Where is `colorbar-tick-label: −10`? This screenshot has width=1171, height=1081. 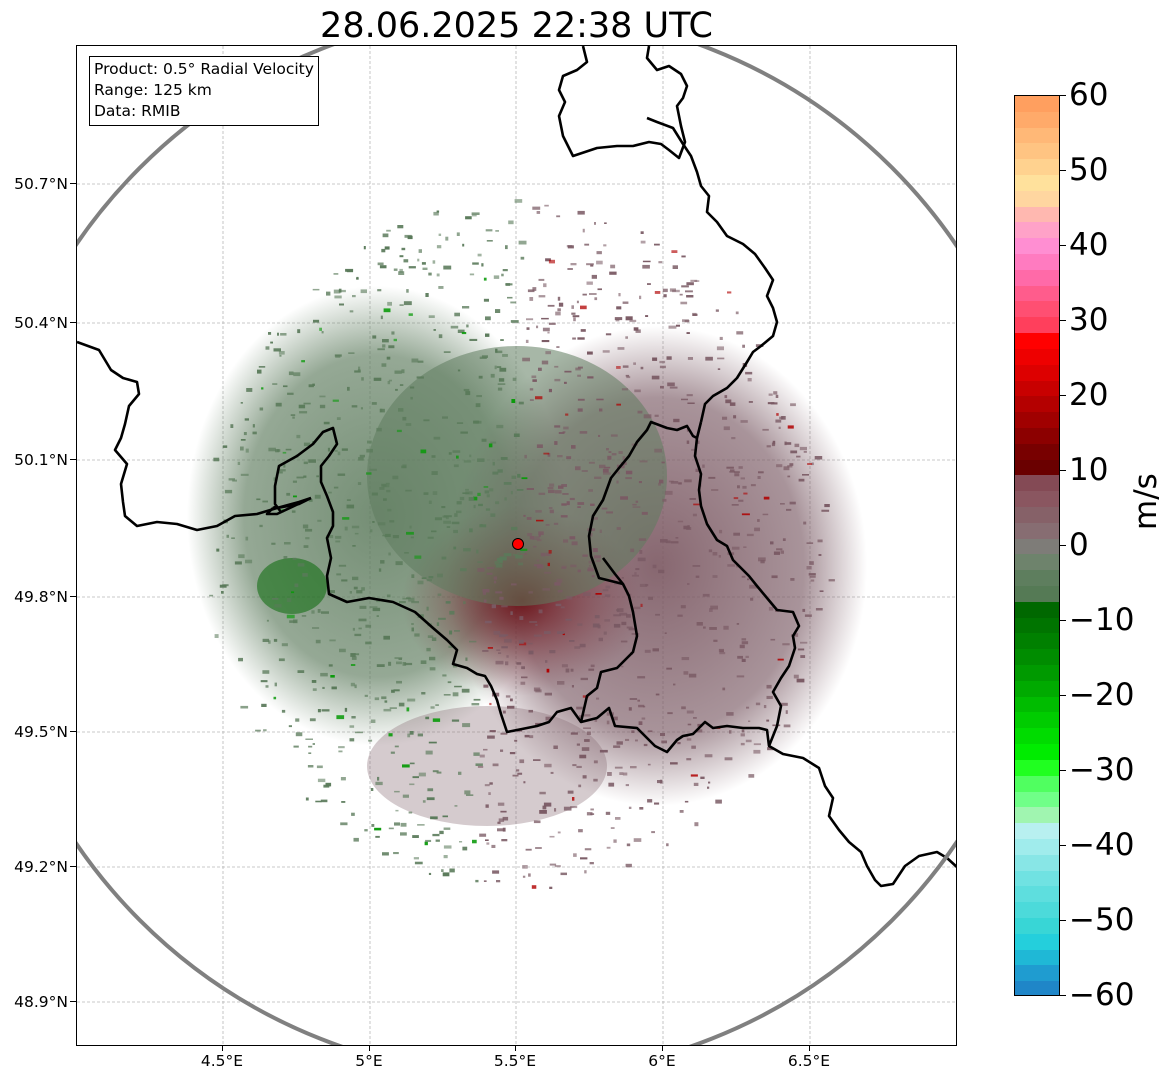
colorbar-tick-label: −10 is located at coordinates (1102, 620).